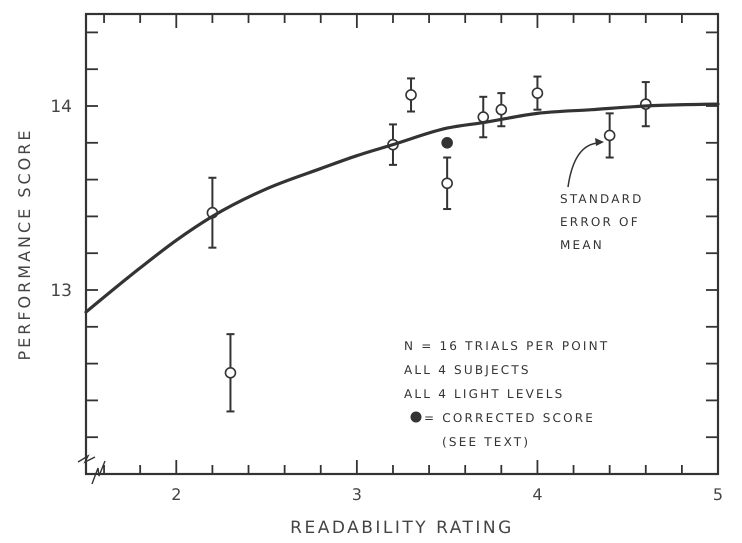 This screenshot has width=742, height=543. I want to click on y-axis-title: PERFORMANCE SCORE, so click(24, 244).